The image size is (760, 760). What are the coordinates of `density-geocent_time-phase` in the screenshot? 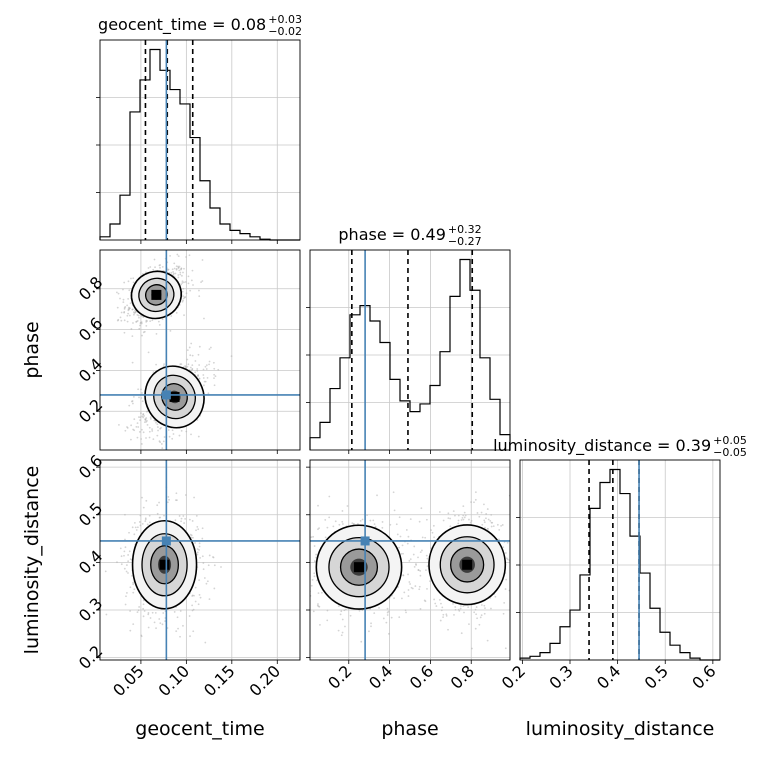 It's located at (174, 351).